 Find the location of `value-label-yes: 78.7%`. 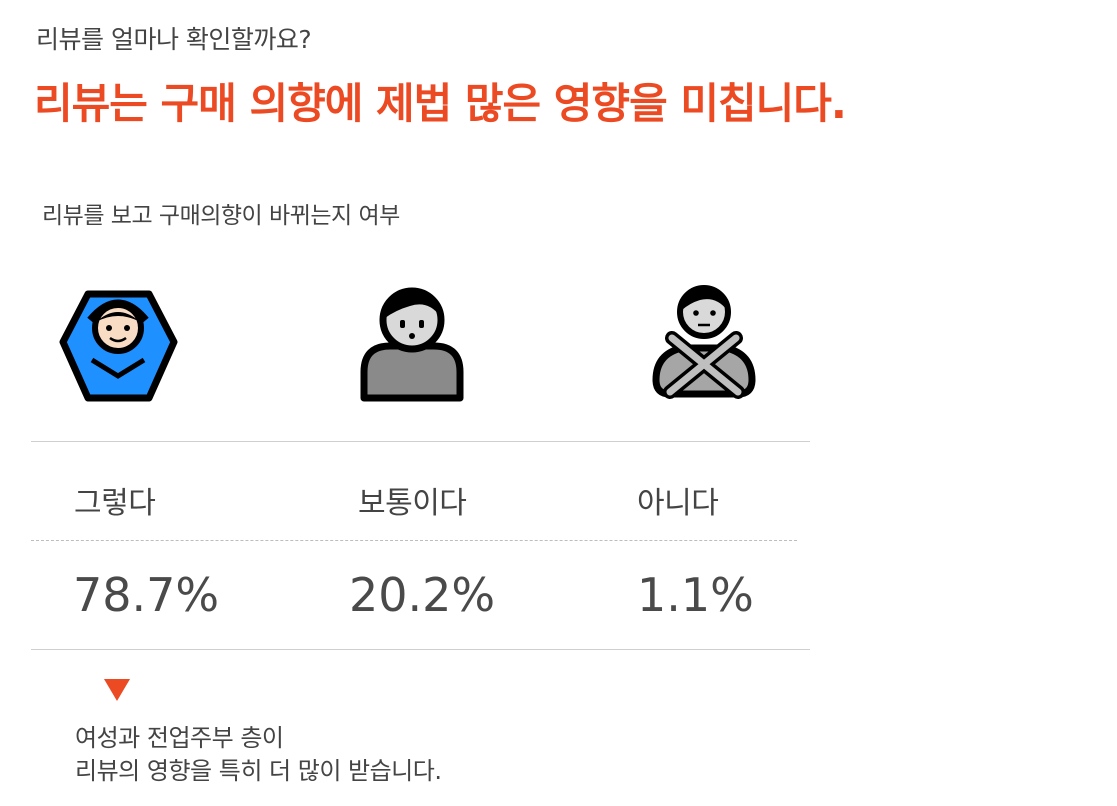

value-label-yes: 78.7% is located at coordinates (146, 595).